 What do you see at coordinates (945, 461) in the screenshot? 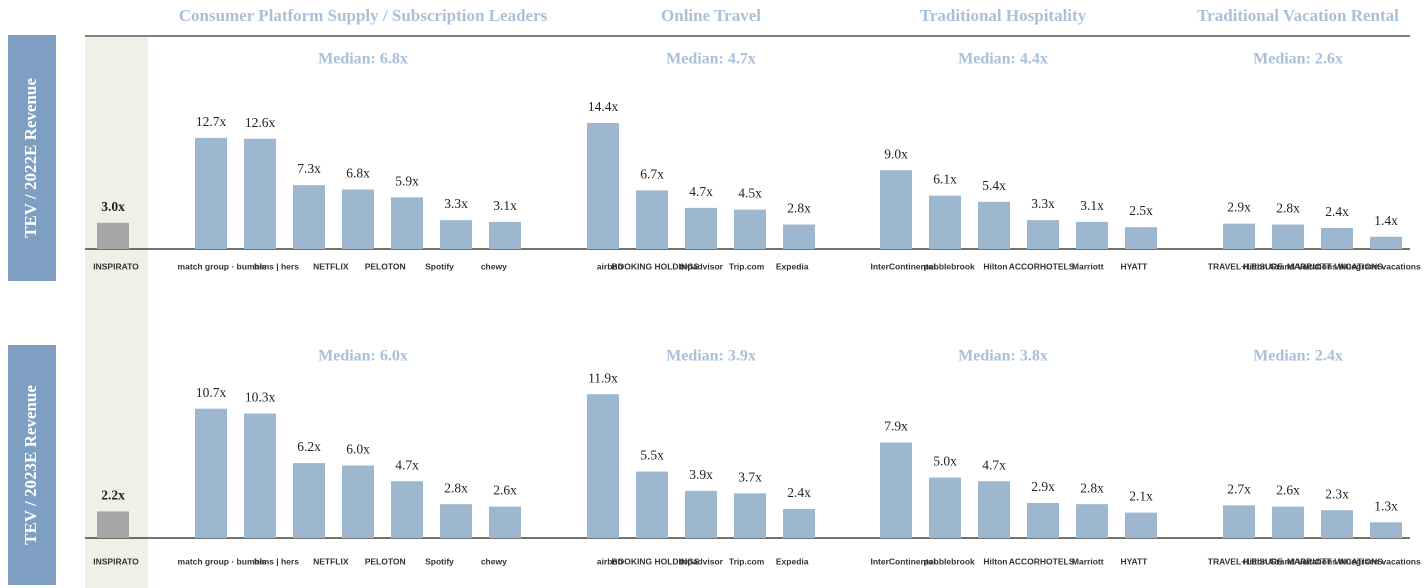
I see `value-label: 5.0x` at bounding box center [945, 461].